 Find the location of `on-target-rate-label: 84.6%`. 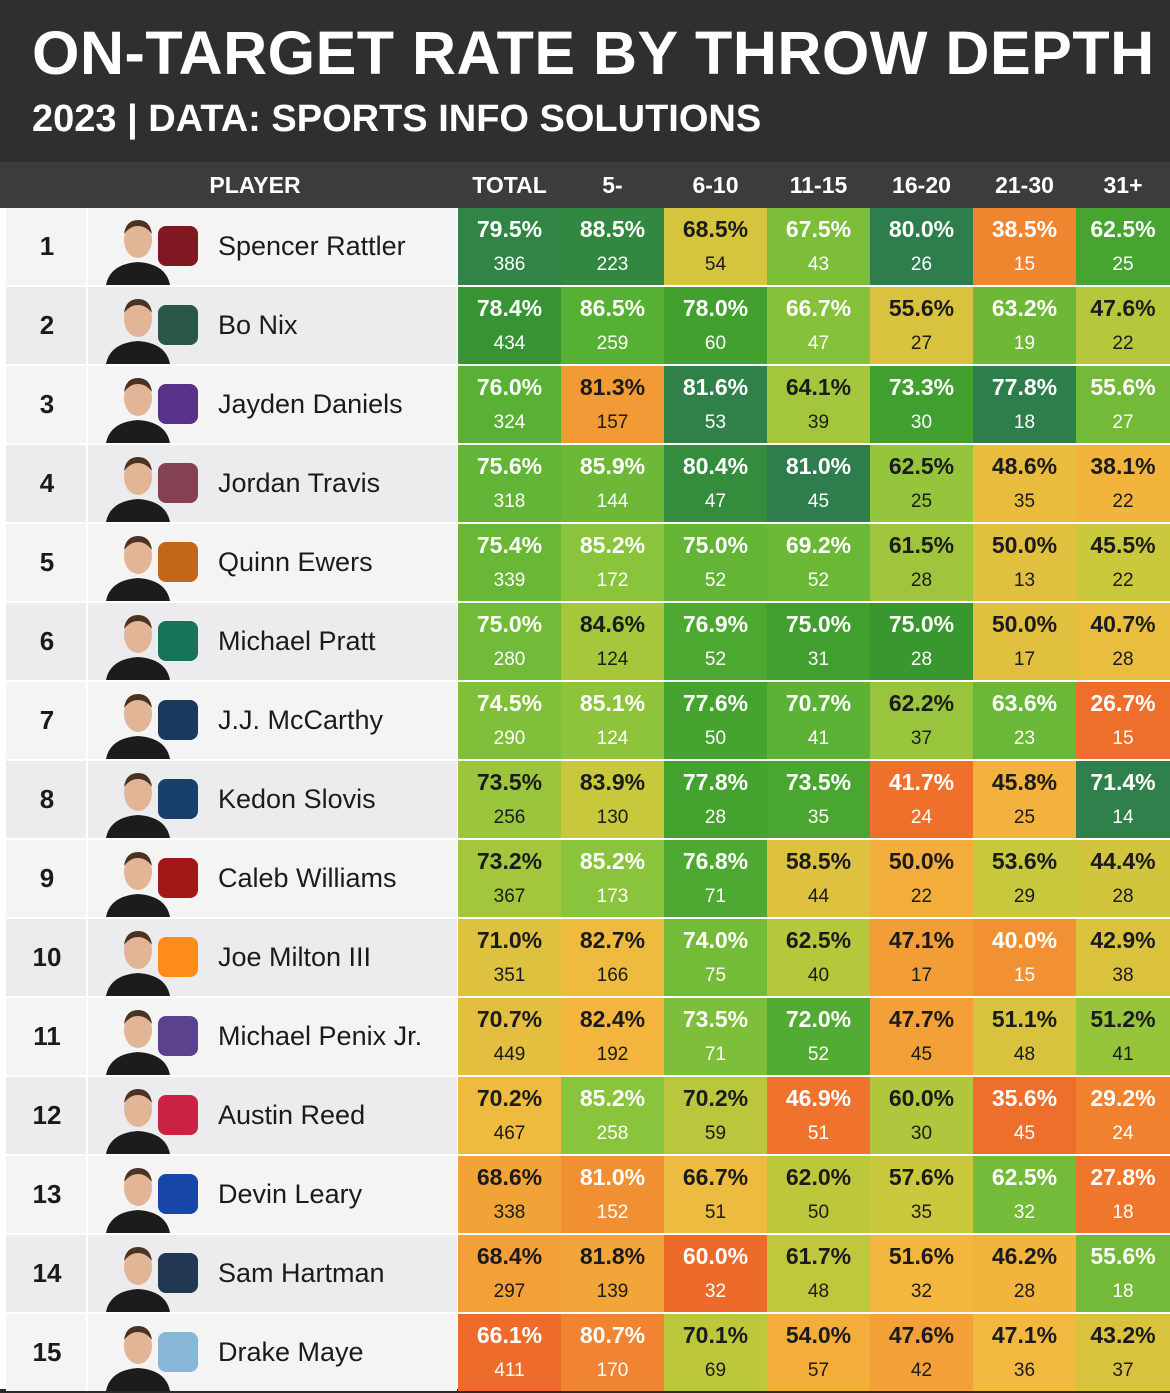

on-target-rate-label: 84.6% is located at coordinates (612, 624).